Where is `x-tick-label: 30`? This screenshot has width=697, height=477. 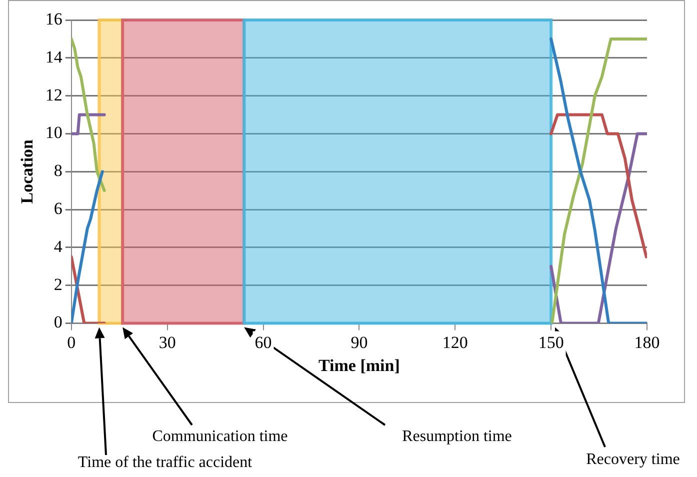 x-tick-label: 30 is located at coordinates (167, 342).